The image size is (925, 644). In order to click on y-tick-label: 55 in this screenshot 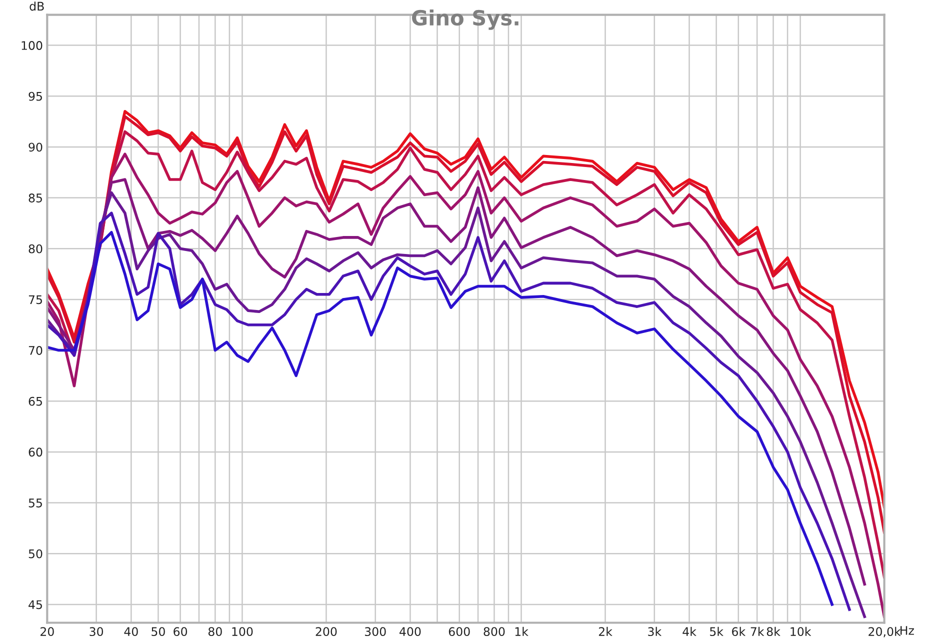, I will do `click(35, 503)`.